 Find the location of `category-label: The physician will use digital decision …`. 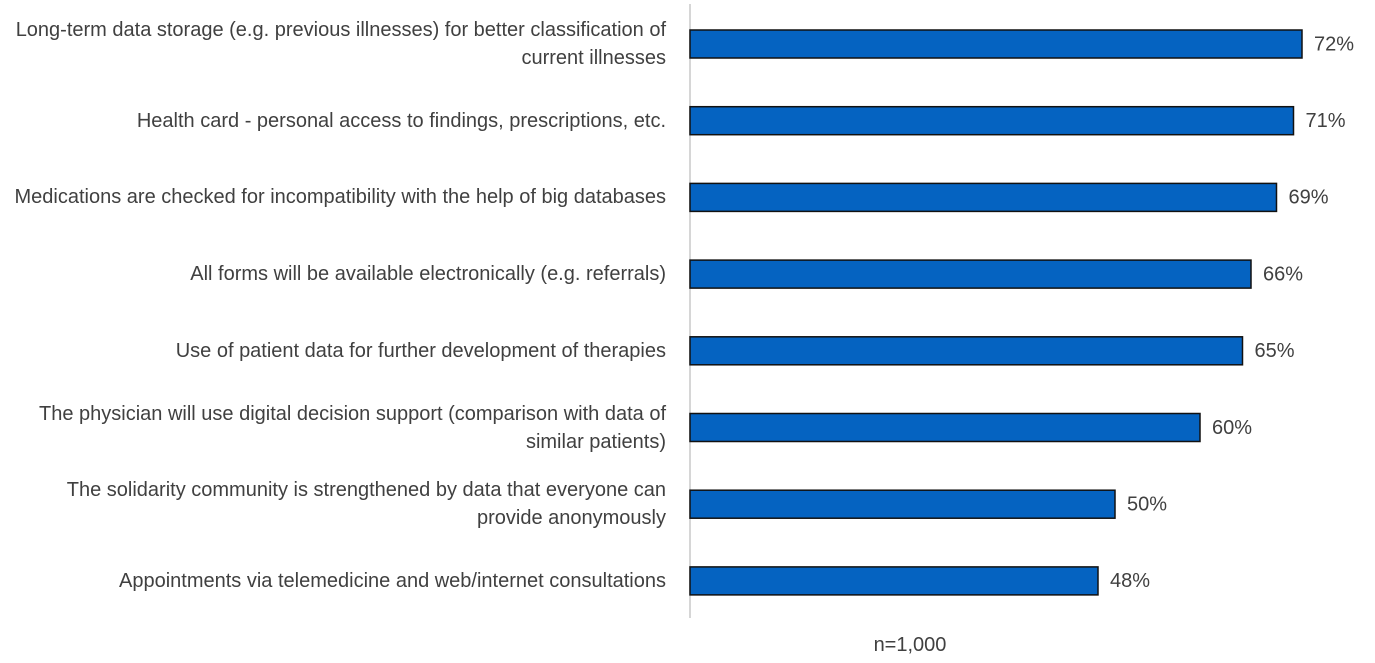

category-label: The physician will use digital decision … is located at coordinates (352, 427).